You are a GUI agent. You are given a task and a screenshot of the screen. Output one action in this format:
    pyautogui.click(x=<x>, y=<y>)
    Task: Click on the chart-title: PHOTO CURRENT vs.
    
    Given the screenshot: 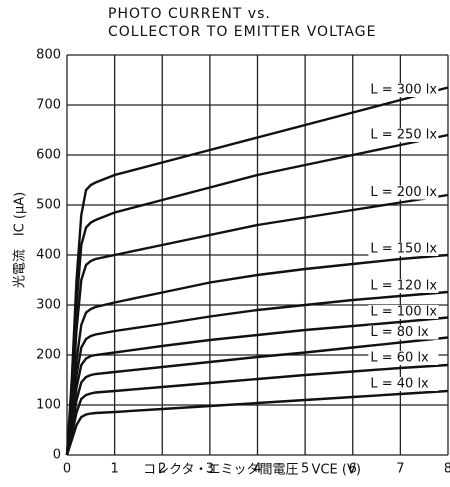 What is the action you would take?
    pyautogui.click(x=189, y=14)
    